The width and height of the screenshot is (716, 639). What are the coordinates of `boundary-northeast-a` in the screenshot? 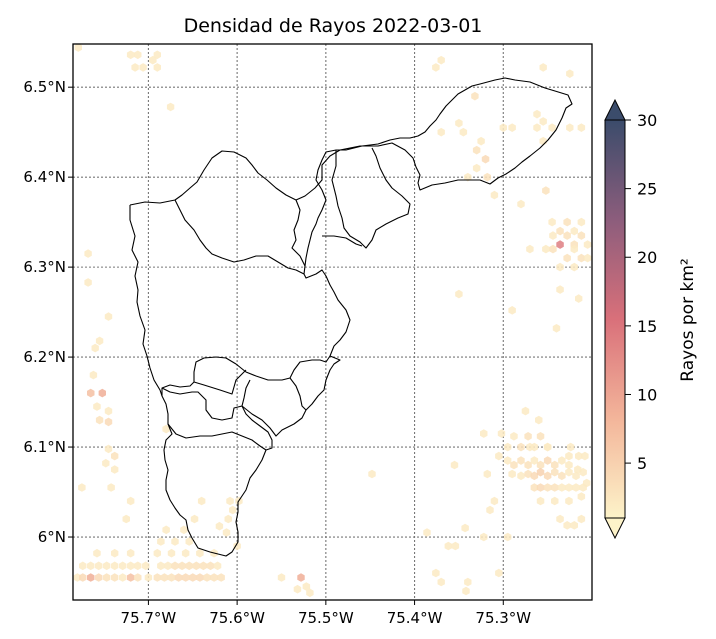 It's located at (371, 198).